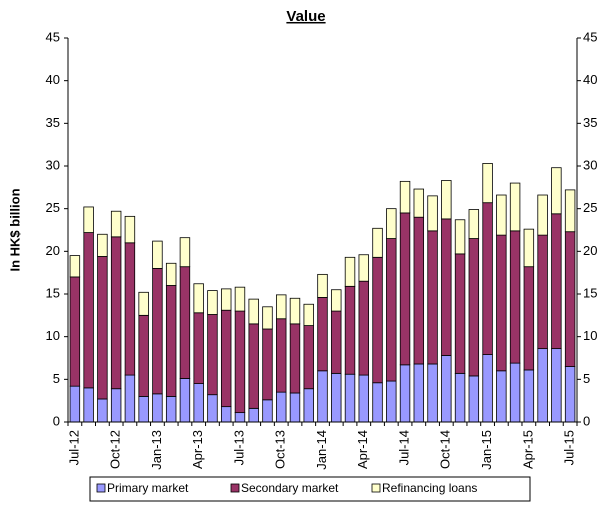 This screenshot has height=529, width=612. Describe the element at coordinates (590, 207) in the screenshot. I see `y2-tick-label: 25` at that location.